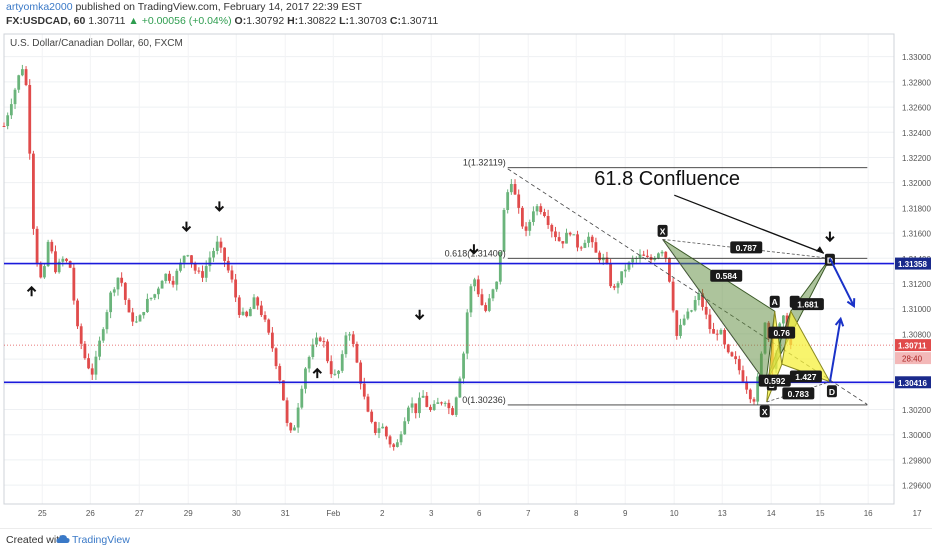  Describe the element at coordinates (39, 7) in the screenshot. I see `author-link: artyomka2000` at that location.